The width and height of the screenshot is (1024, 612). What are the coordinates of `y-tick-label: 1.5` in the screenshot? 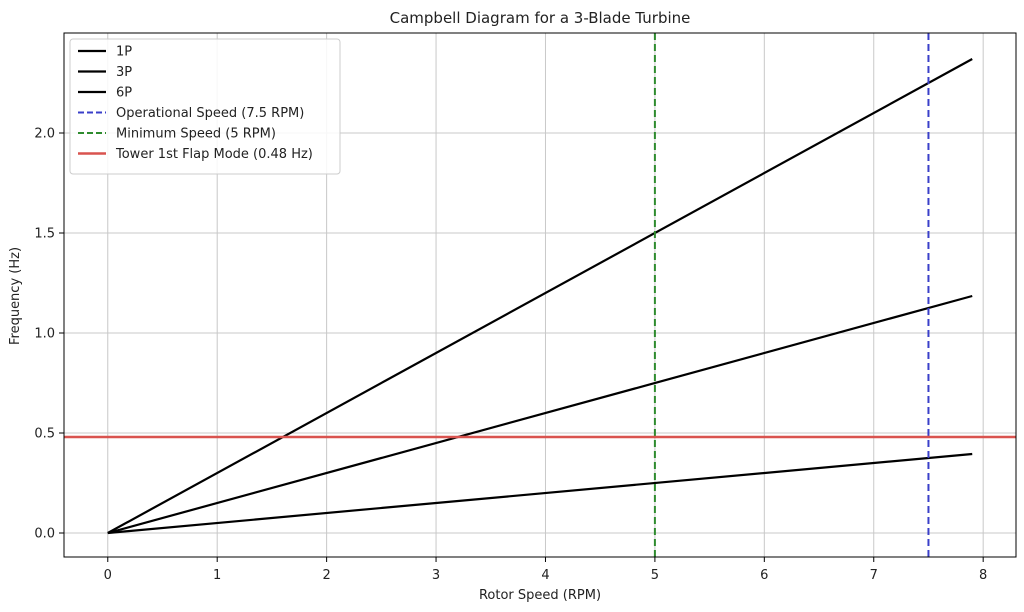 It's located at (44, 234).